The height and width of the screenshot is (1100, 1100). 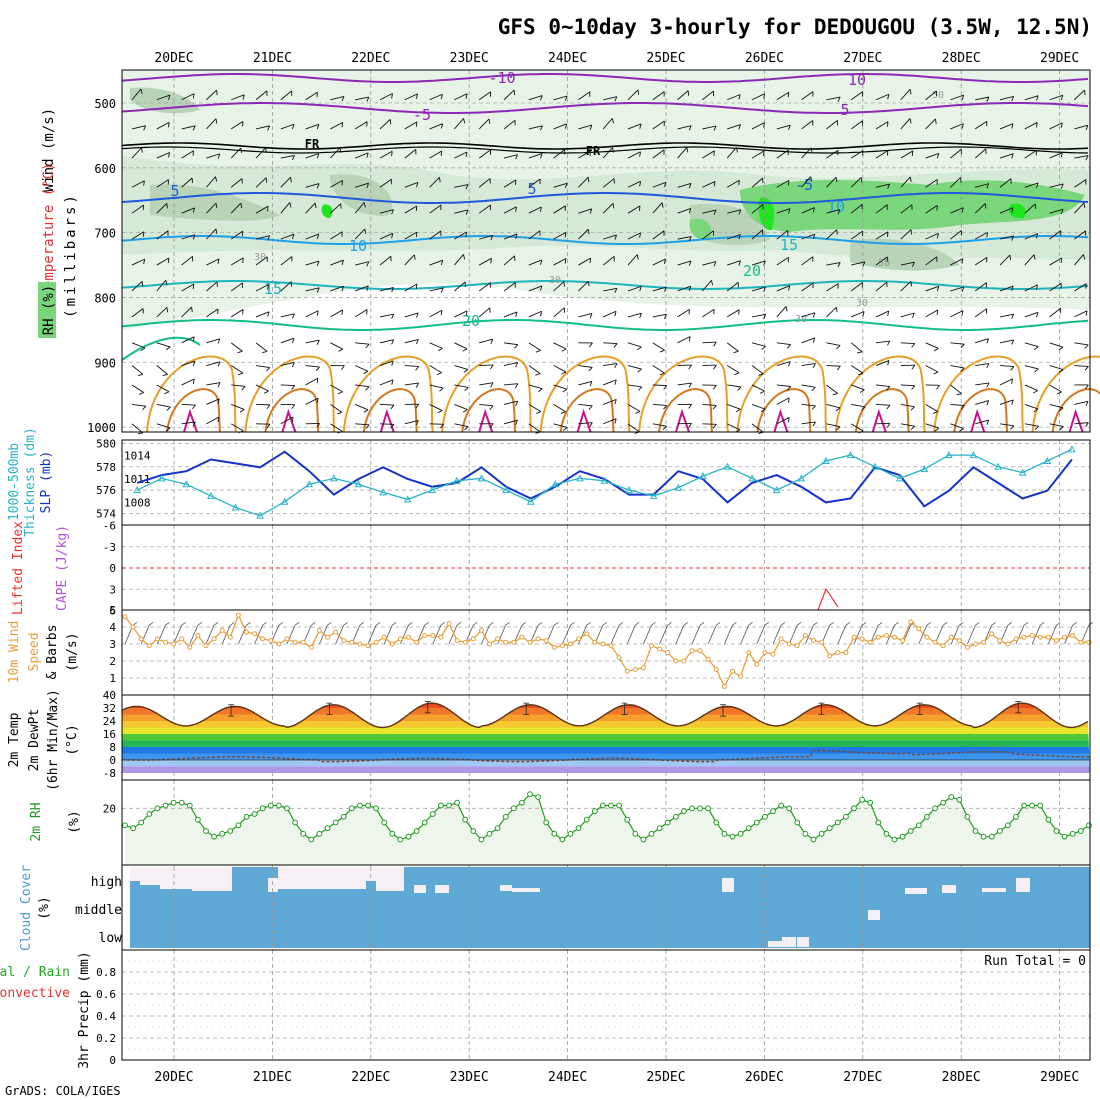 I want to click on date-label-bottom: 22DEC, so click(x=370, y=1077).